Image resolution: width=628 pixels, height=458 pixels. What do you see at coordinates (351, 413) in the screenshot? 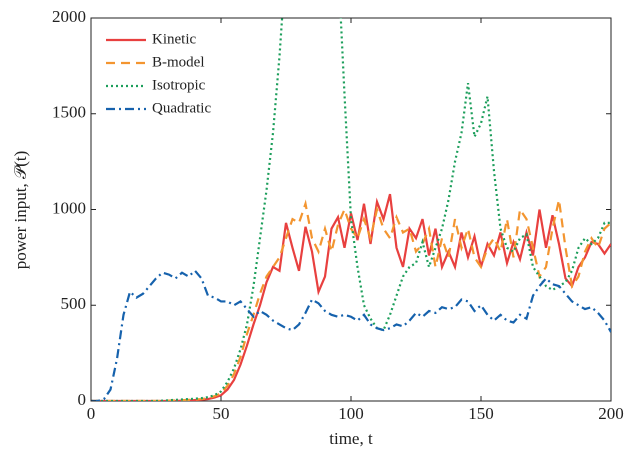
I see `x-tick-label: 100` at bounding box center [351, 413].